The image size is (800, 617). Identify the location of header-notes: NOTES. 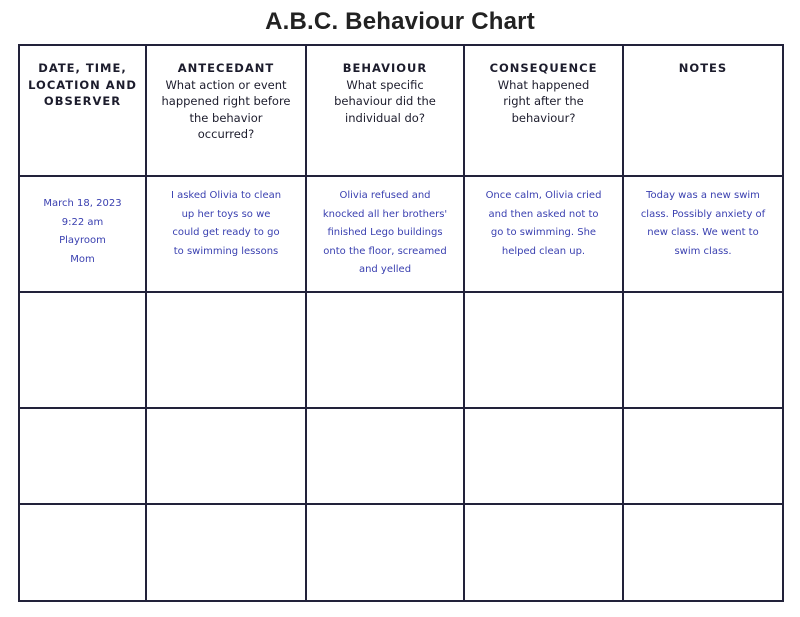
(703, 110).